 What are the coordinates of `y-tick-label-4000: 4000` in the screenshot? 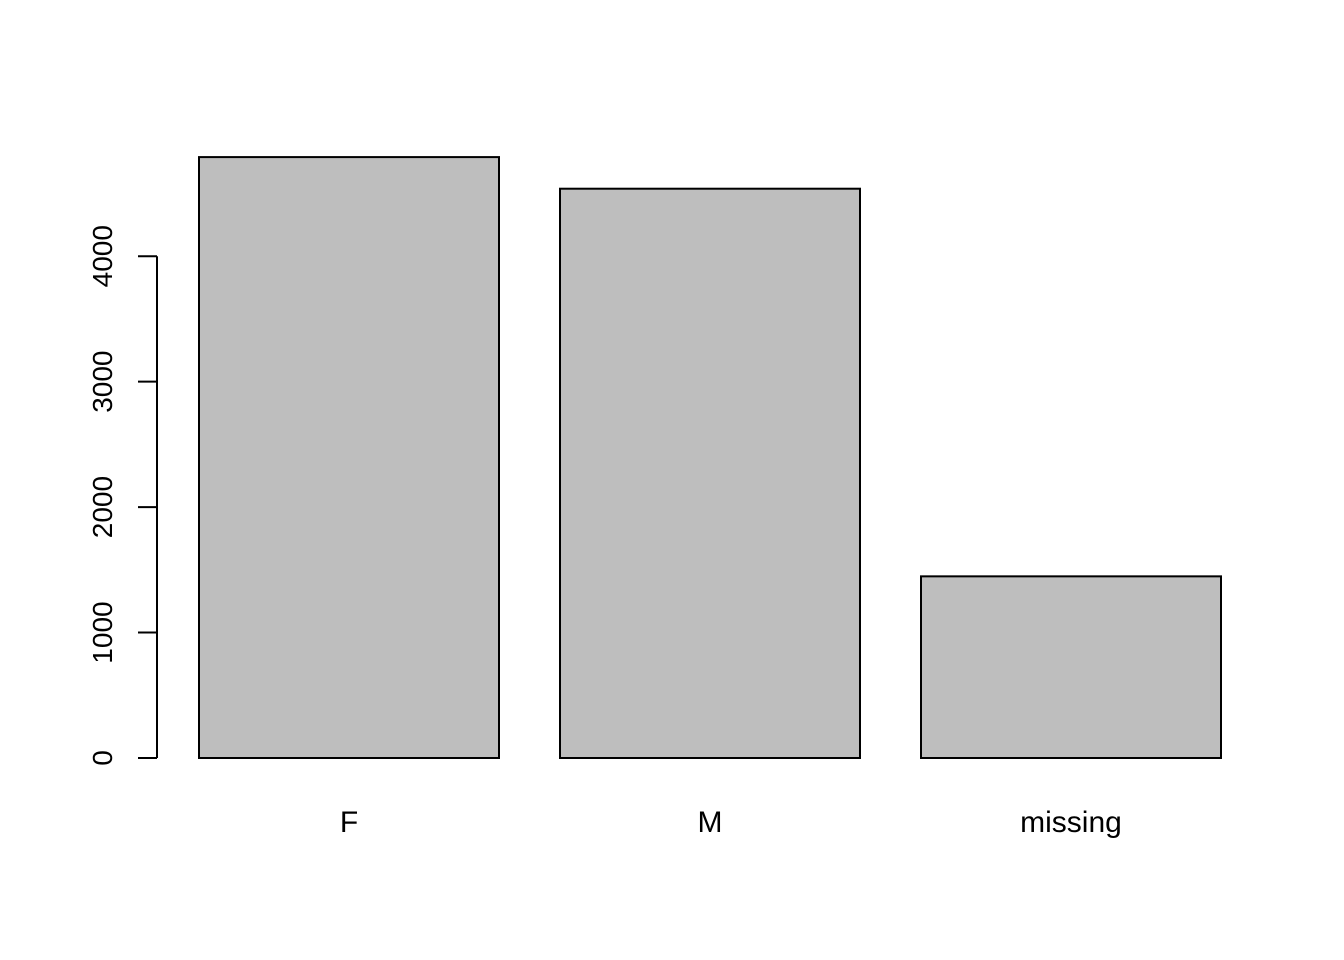 It's located at (102, 256).